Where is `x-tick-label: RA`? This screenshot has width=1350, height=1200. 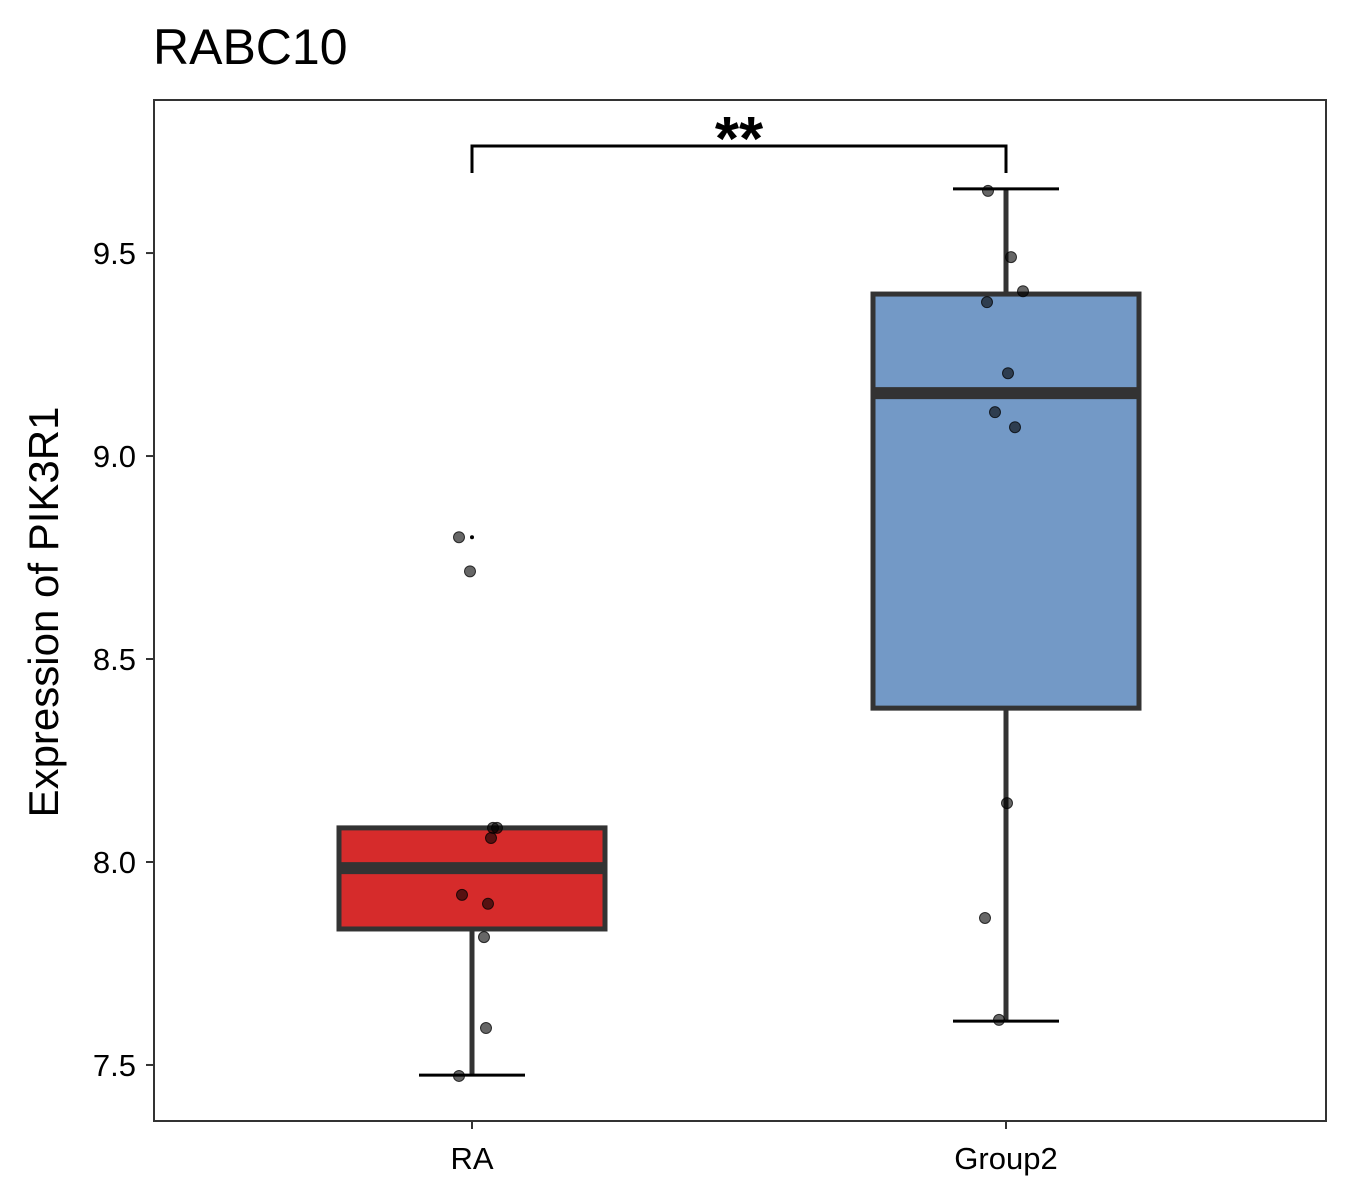
x-tick-label: RA is located at coordinates (471, 1158).